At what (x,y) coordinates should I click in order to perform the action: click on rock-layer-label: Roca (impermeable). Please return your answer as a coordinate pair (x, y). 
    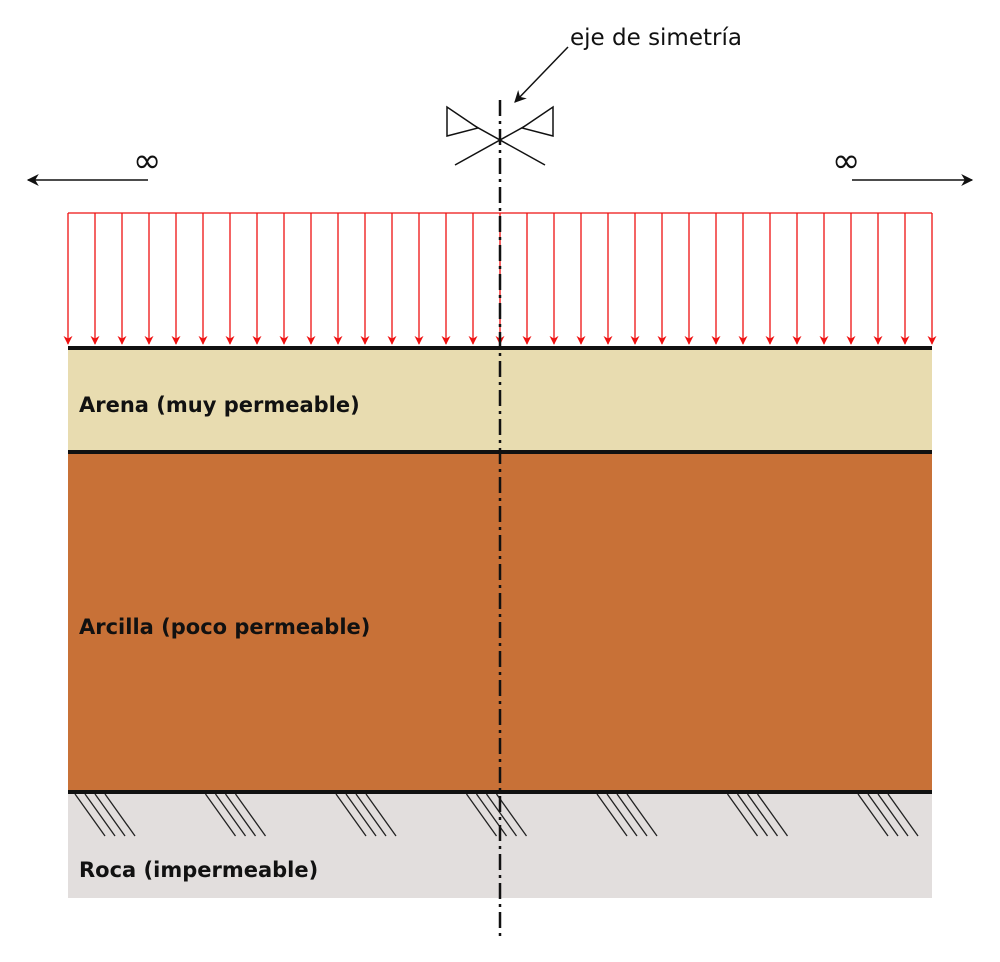
    Looking at the image, I should click on (198, 870).